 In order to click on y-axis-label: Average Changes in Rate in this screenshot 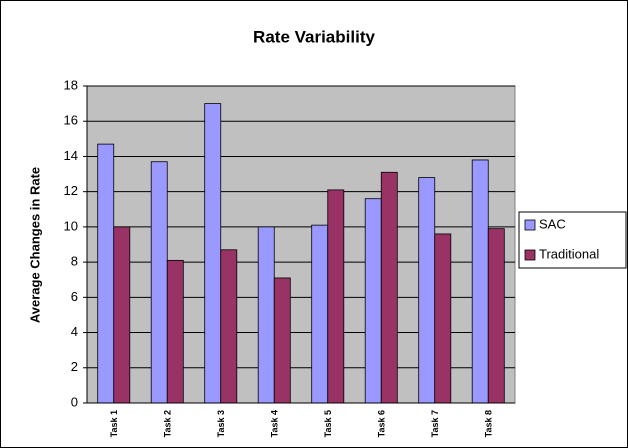, I will do `click(34, 245)`.